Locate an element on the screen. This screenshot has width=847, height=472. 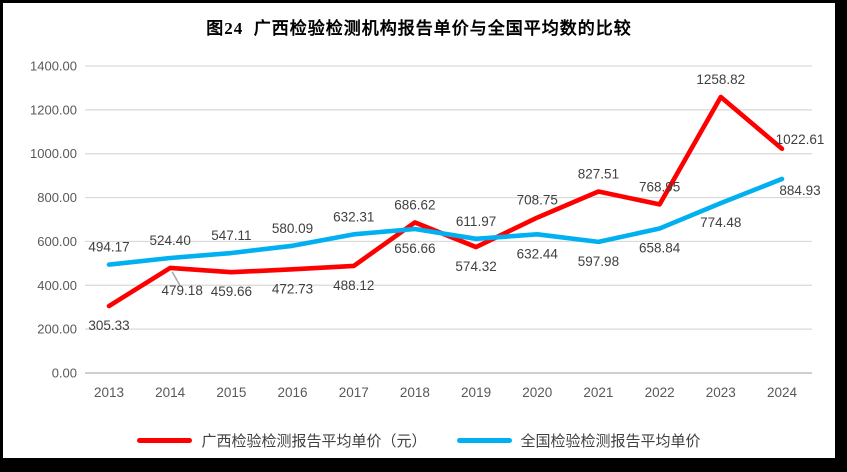
data-label-guangxi-2022: 768.95 is located at coordinates (659, 186).